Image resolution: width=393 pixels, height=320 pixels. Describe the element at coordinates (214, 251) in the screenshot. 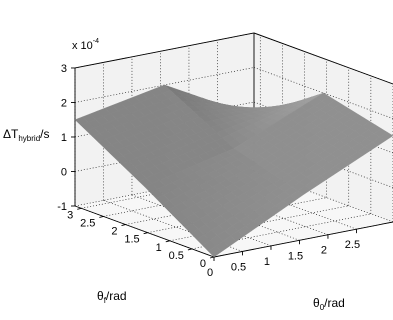

I see `surface-cell` at that location.